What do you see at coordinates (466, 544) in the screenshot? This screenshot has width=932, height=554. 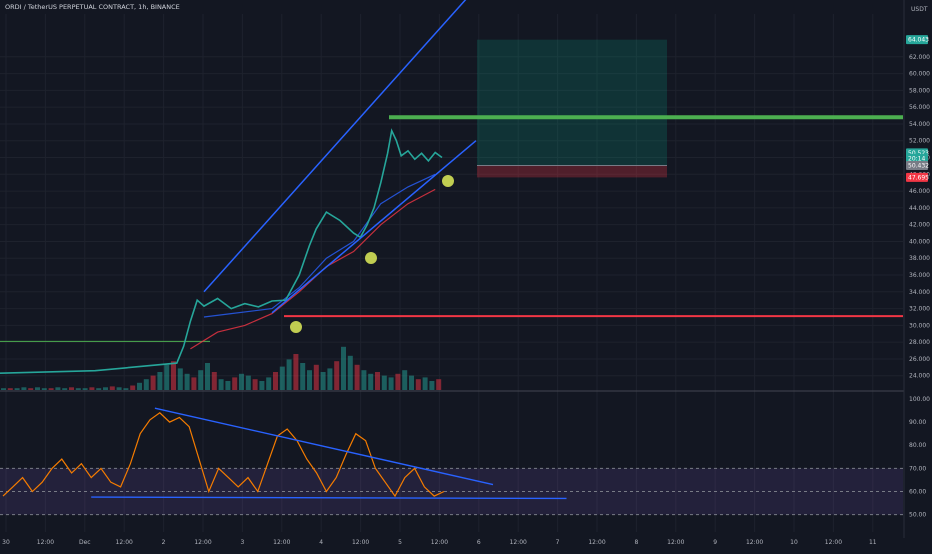 I see `time-axis-bg` at bounding box center [466, 544].